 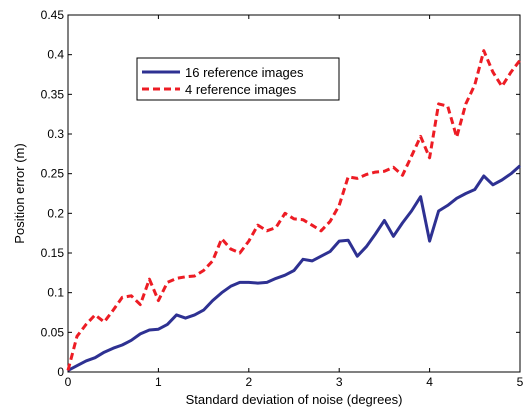 What do you see at coordinates (55, 134) in the screenshot?
I see `y-tick-label: 0.3` at bounding box center [55, 134].